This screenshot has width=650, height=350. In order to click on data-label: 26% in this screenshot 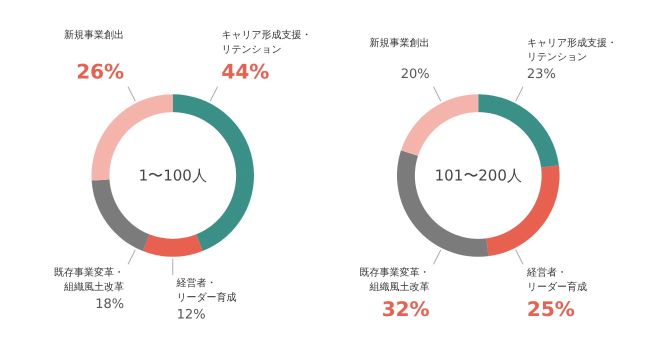, I will do `click(100, 71)`.